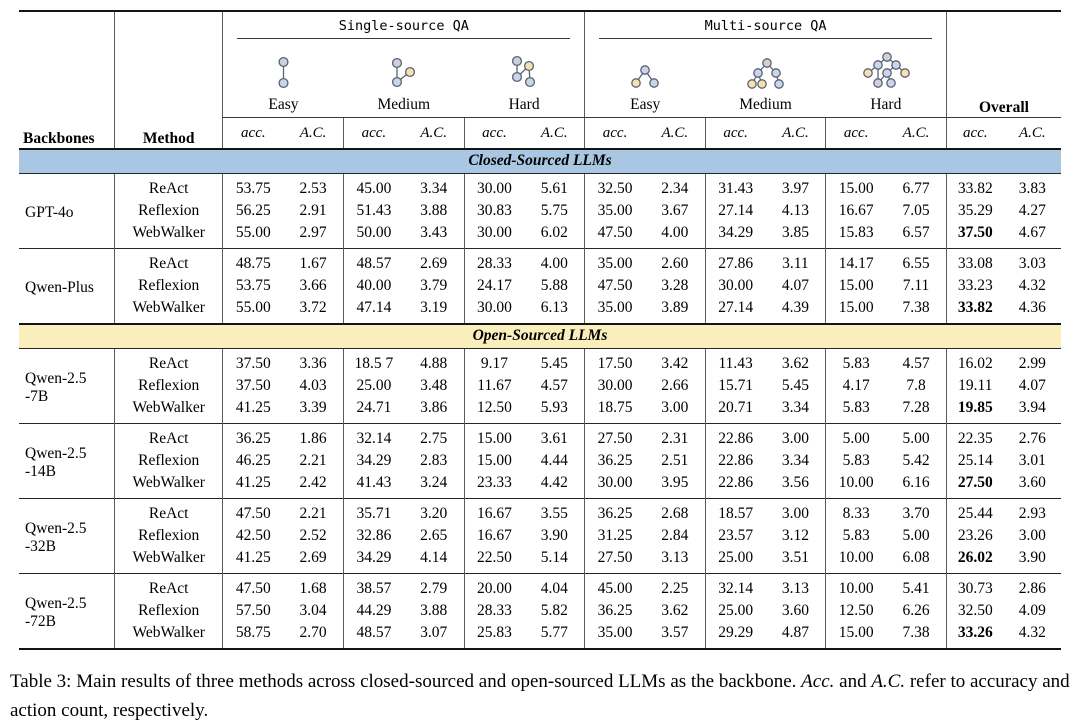 The height and width of the screenshot is (726, 1080). Describe the element at coordinates (765, 76) in the screenshot. I see `multi-source-medium-tree-icon` at that location.